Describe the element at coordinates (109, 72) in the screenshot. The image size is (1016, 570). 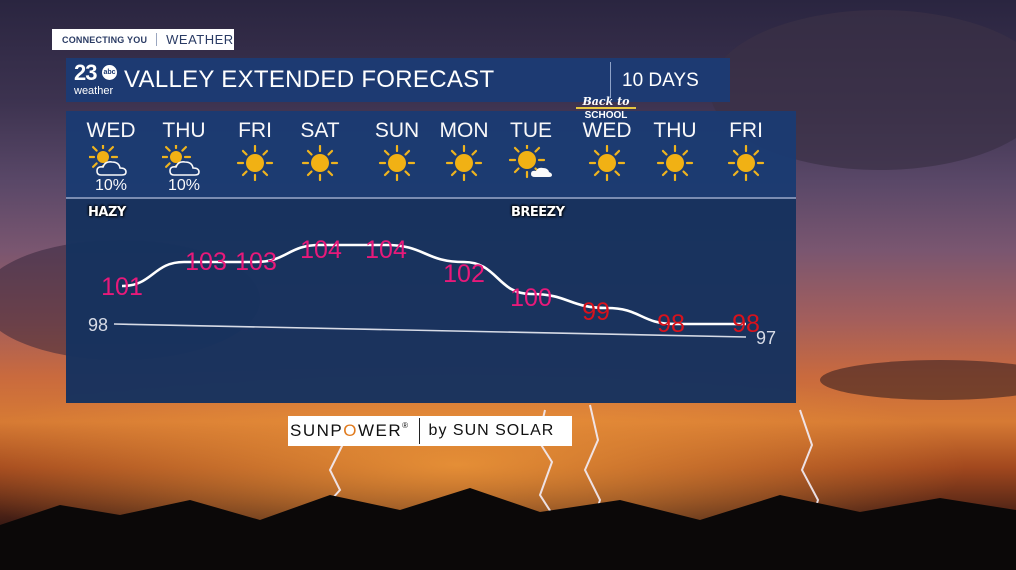
I see `logo-network: abc` at that location.